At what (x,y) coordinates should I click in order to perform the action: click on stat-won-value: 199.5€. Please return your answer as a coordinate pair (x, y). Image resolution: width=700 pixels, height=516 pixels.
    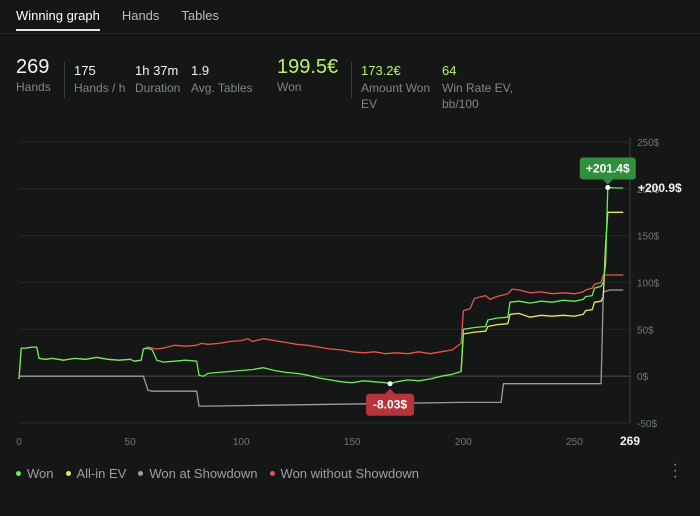
    Looking at the image, I should click on (308, 67).